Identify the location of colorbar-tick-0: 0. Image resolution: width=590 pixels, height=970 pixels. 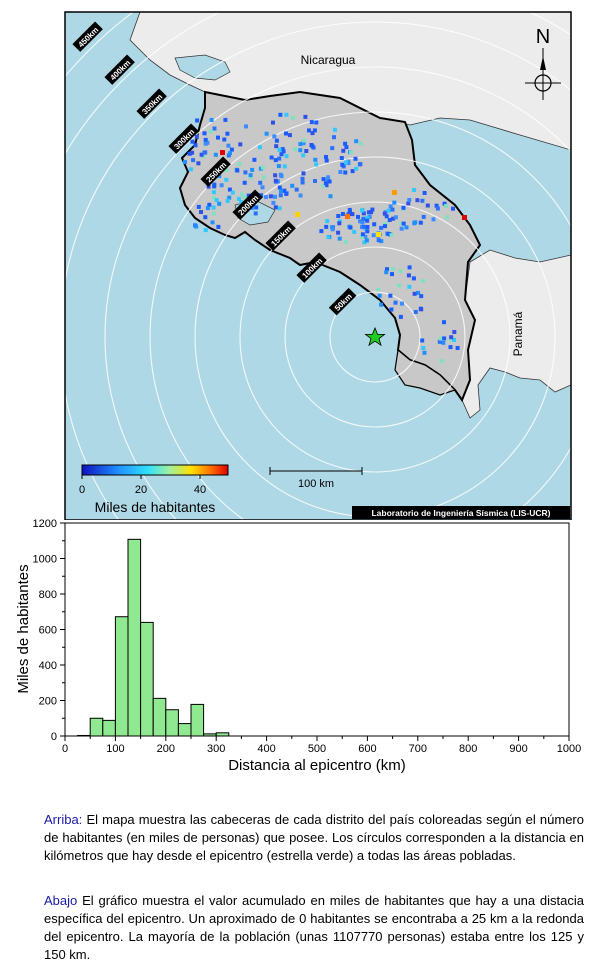
(82, 490).